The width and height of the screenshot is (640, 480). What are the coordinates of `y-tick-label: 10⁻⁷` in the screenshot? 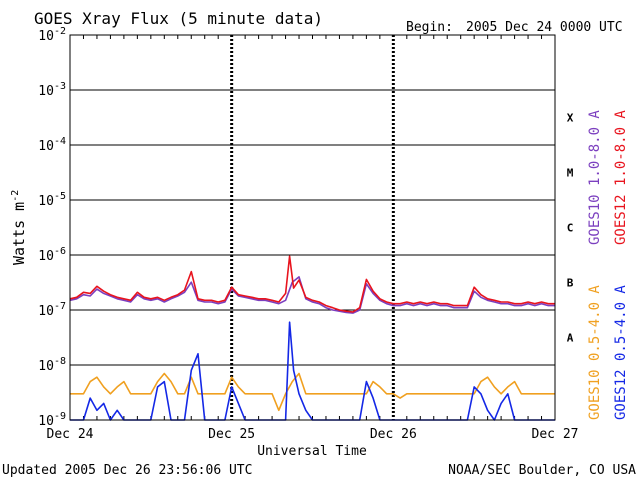 It's located at (52, 310).